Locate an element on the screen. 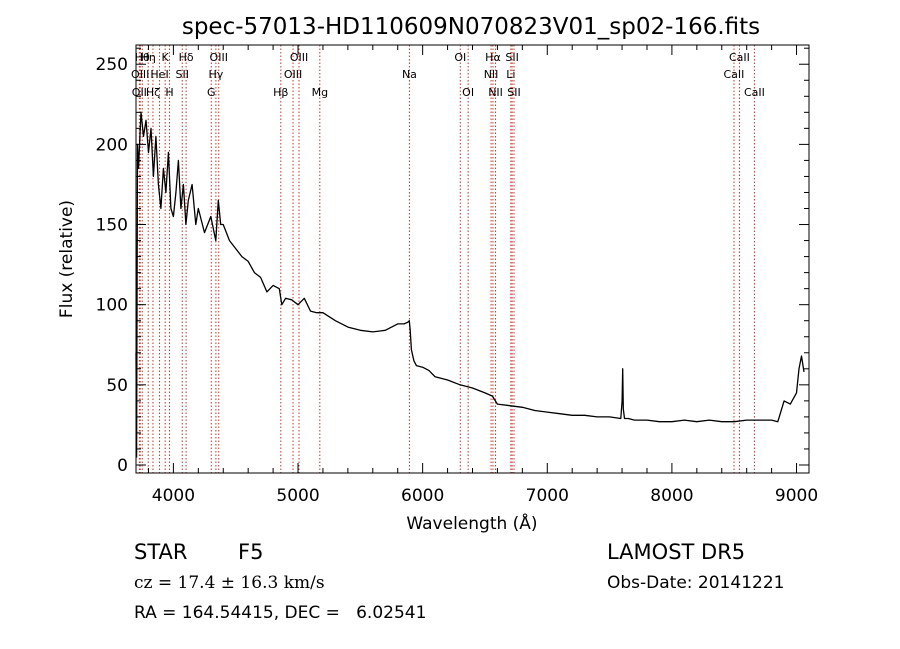 The image size is (900, 649). line-marker-label: Hβ is located at coordinates (280, 92).